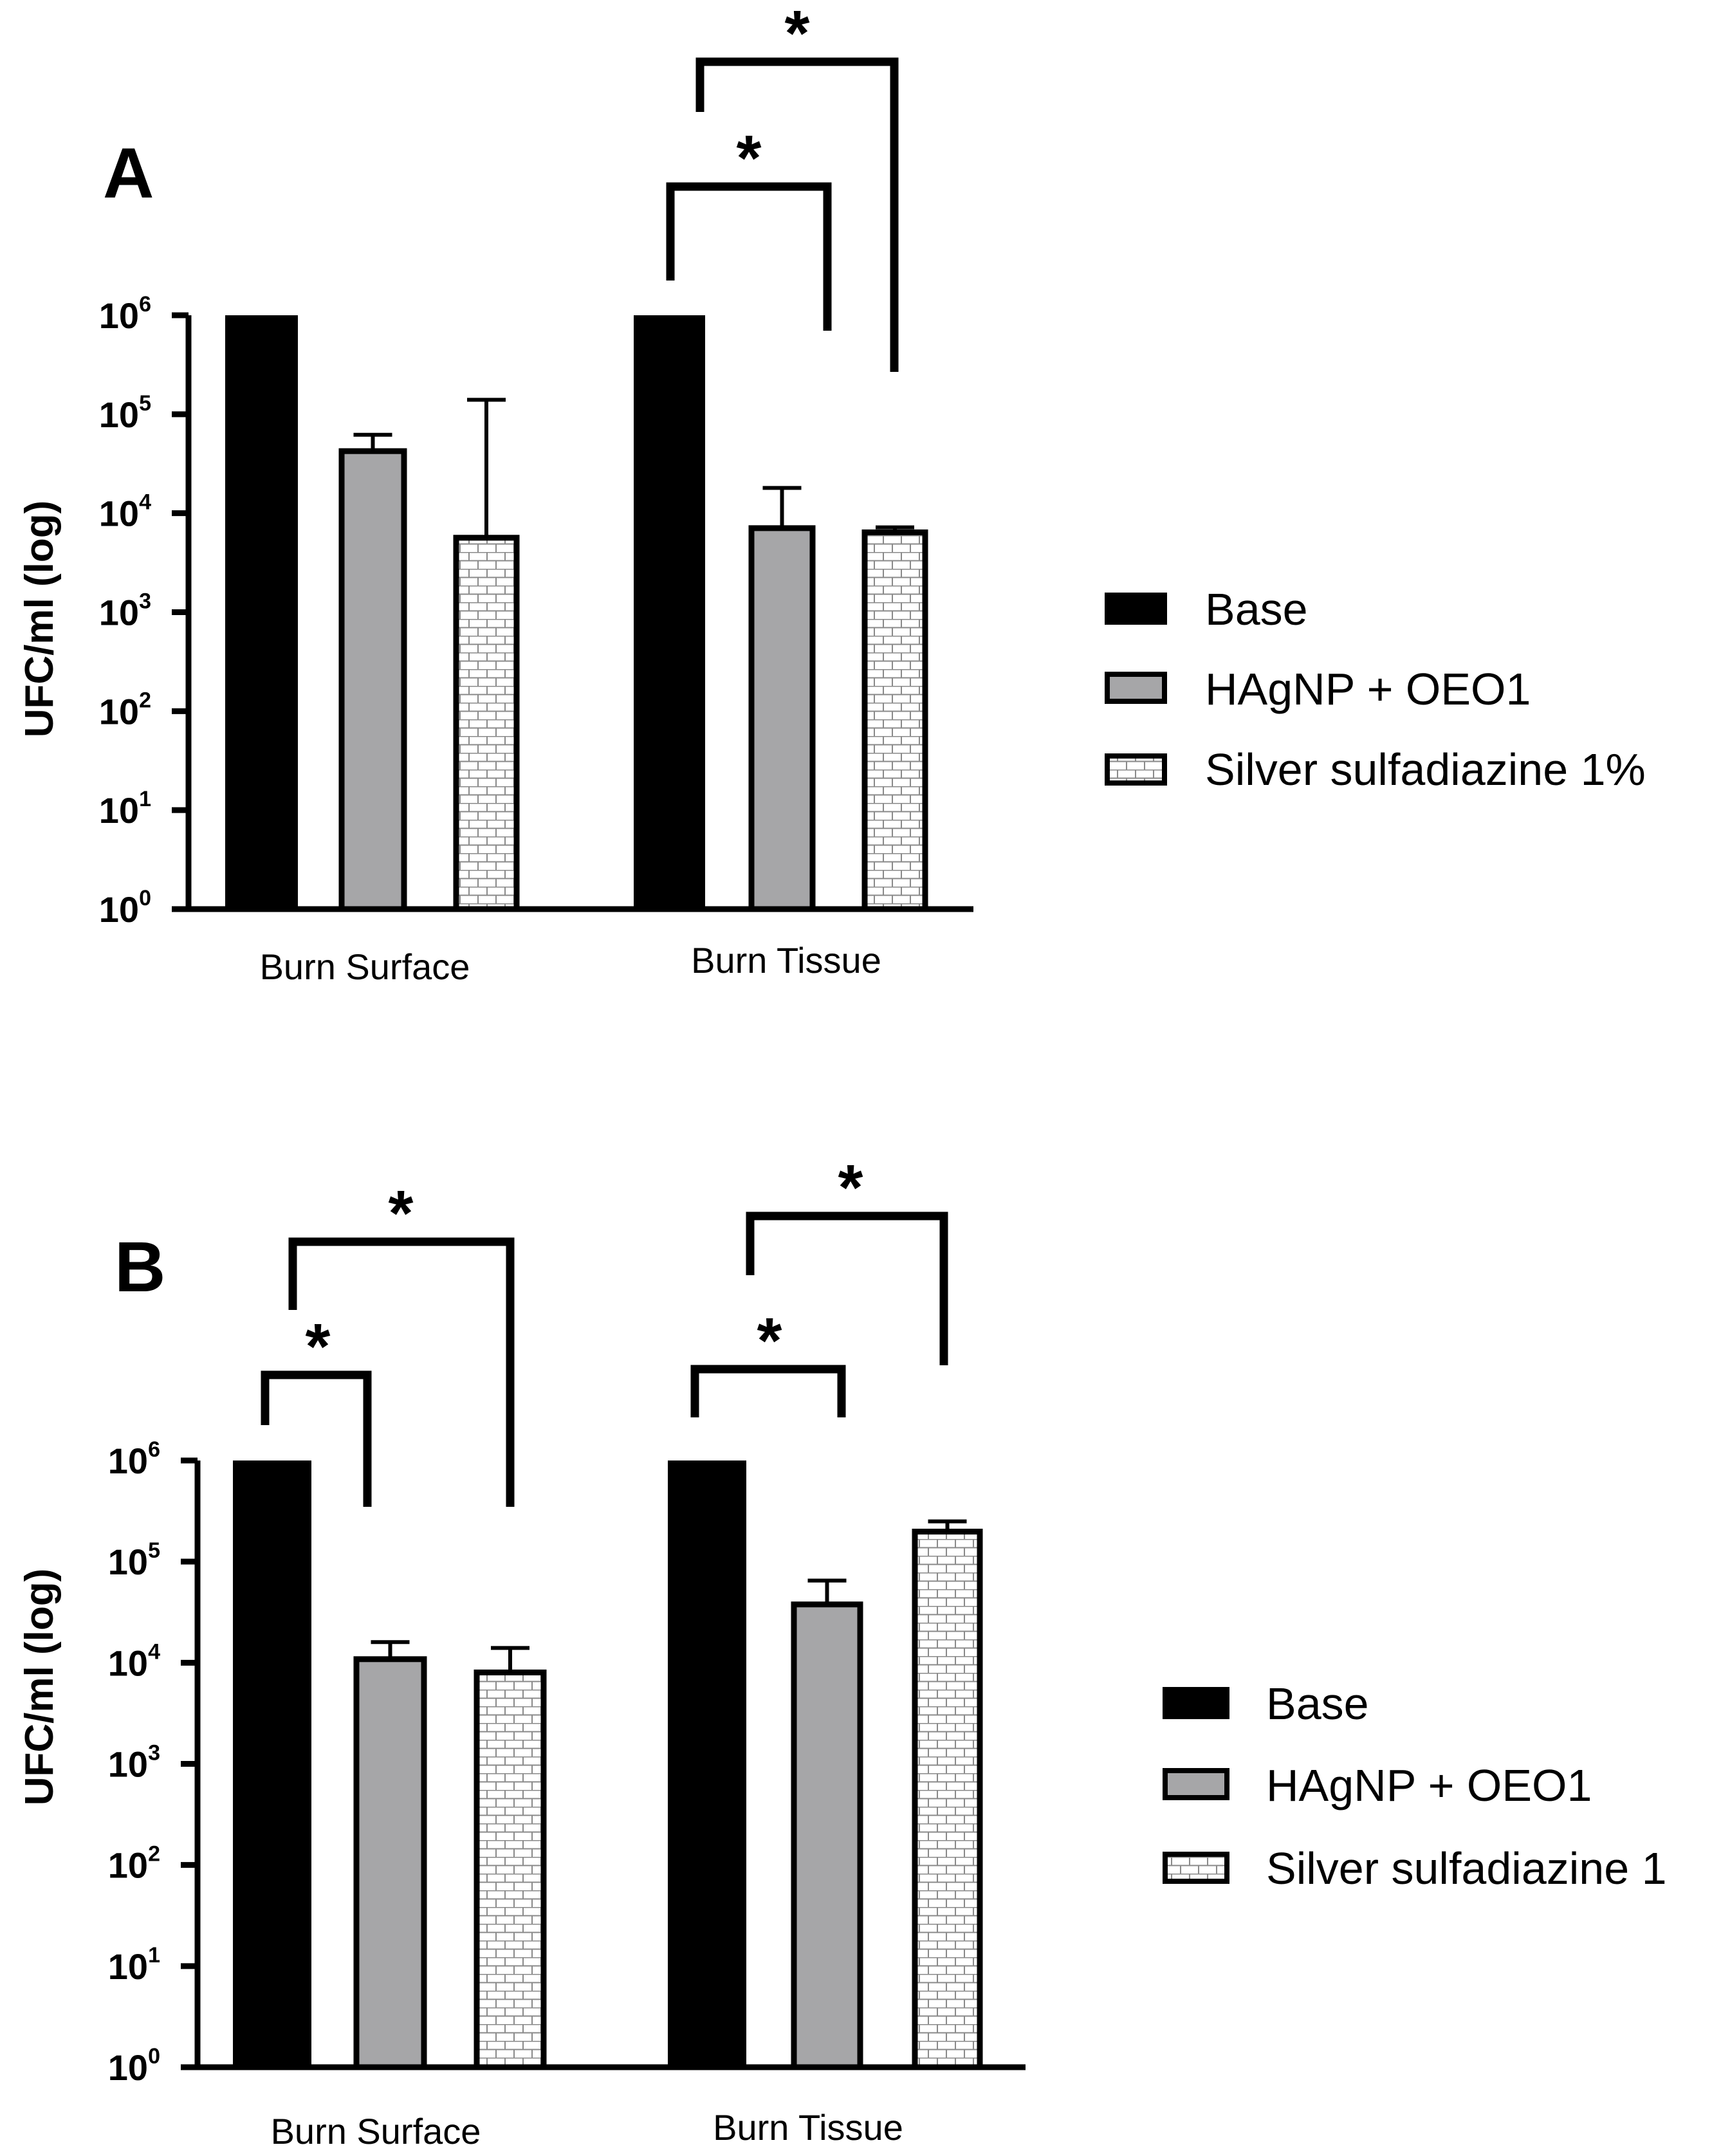 The width and height of the screenshot is (1712, 2156). I want to click on panel-a-bar-tissue-silver, so click(895, 720).